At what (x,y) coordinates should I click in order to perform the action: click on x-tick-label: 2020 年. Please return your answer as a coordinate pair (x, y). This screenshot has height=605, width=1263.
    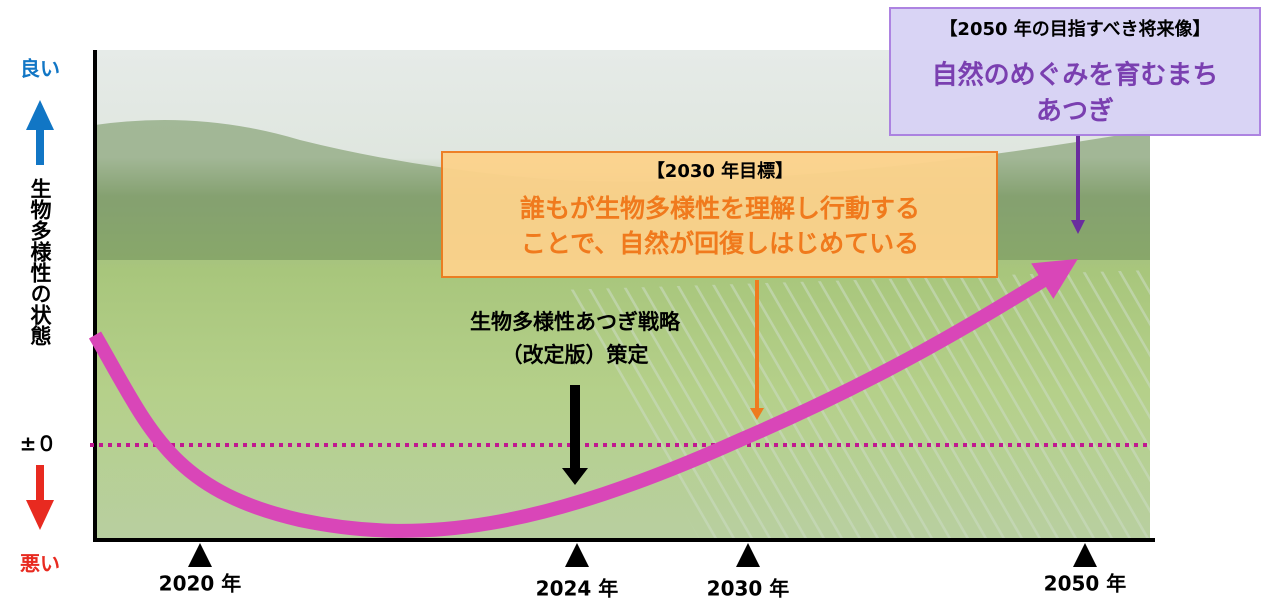
    Looking at the image, I should click on (200, 584).